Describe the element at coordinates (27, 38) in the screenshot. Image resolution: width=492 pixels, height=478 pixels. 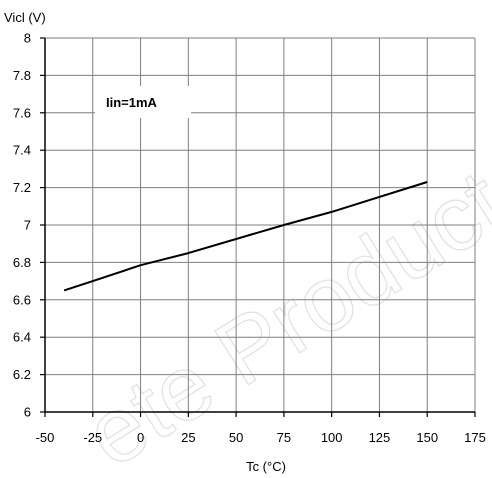
I see `y-tick-label: 8` at that location.